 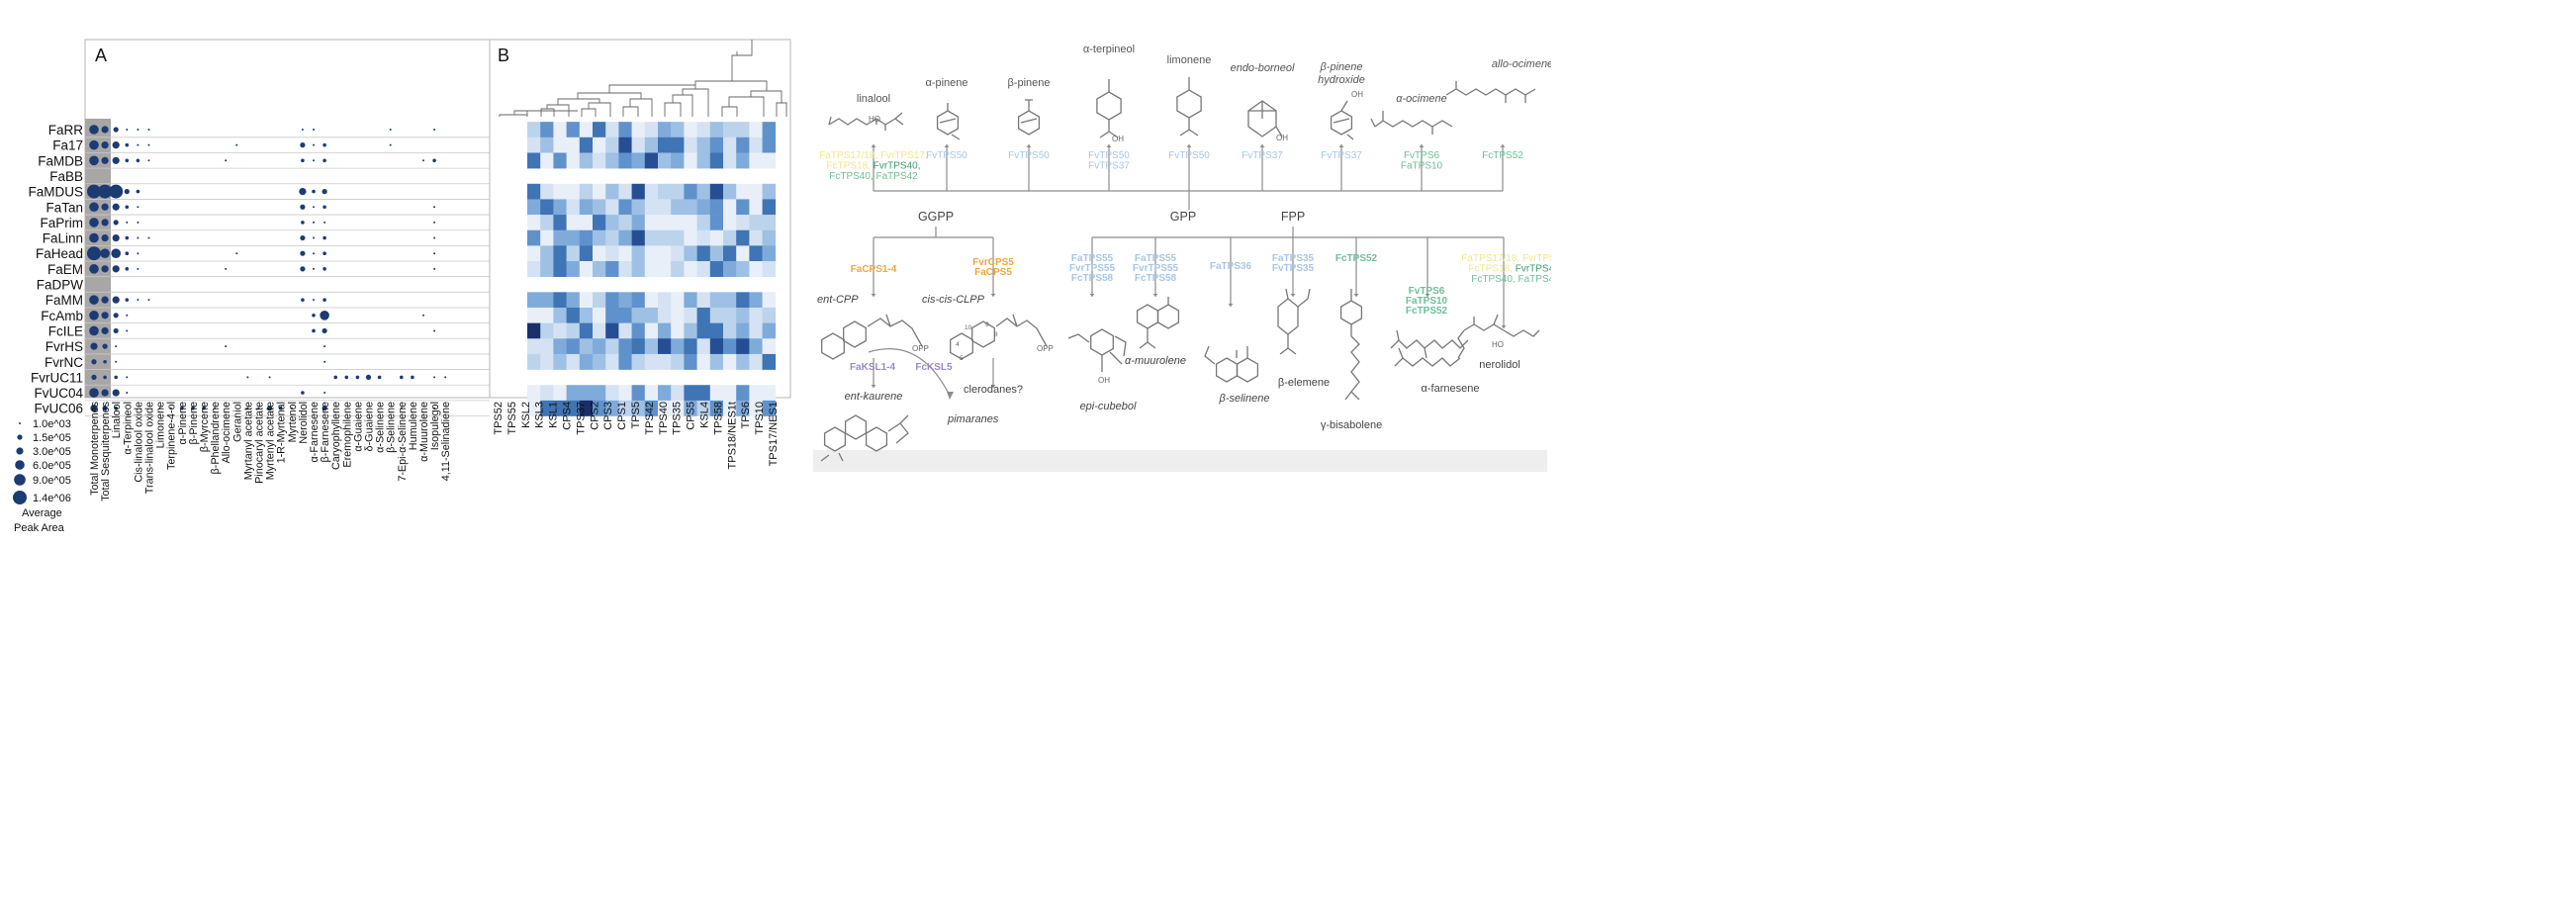 I want to click on enzyme-label: FaTPS36, so click(x=1231, y=266).